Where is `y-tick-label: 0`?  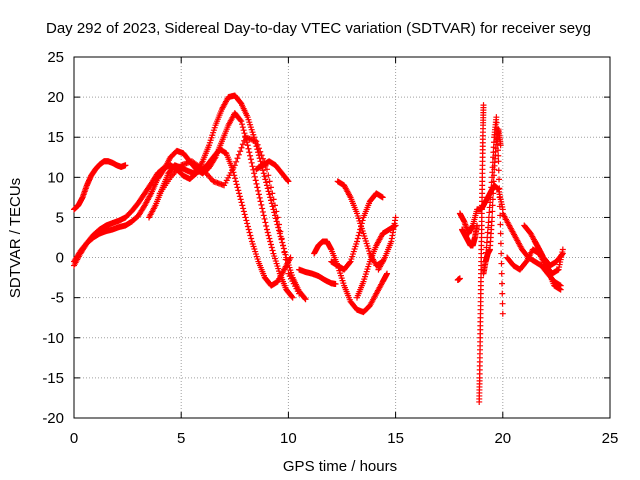
y-tick-label: 0 is located at coordinates (60, 258).